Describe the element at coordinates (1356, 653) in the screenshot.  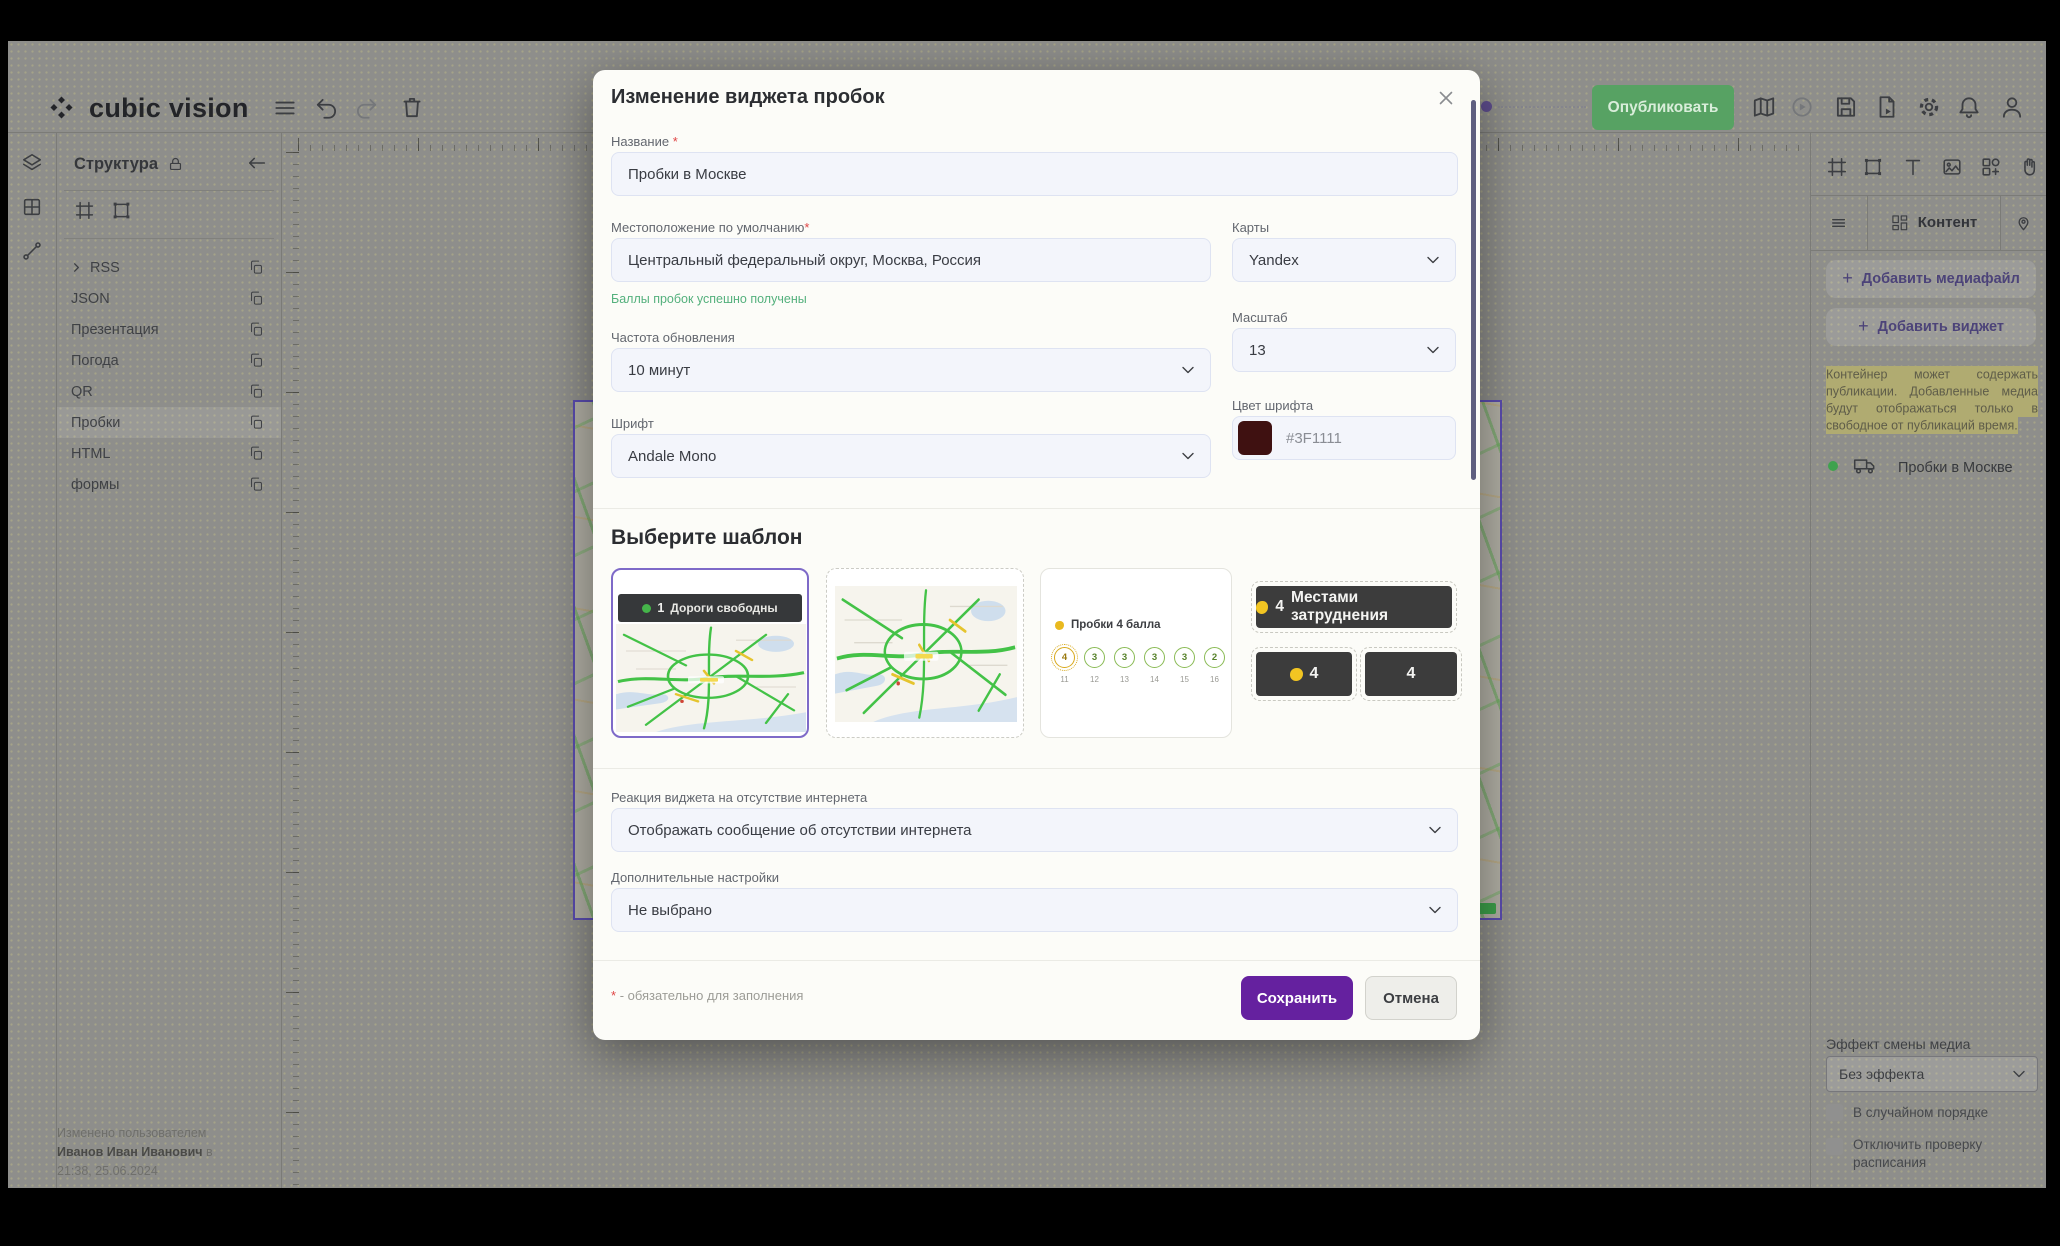
I see `template-card-badges: 4 Местами затруднения 4 4` at that location.